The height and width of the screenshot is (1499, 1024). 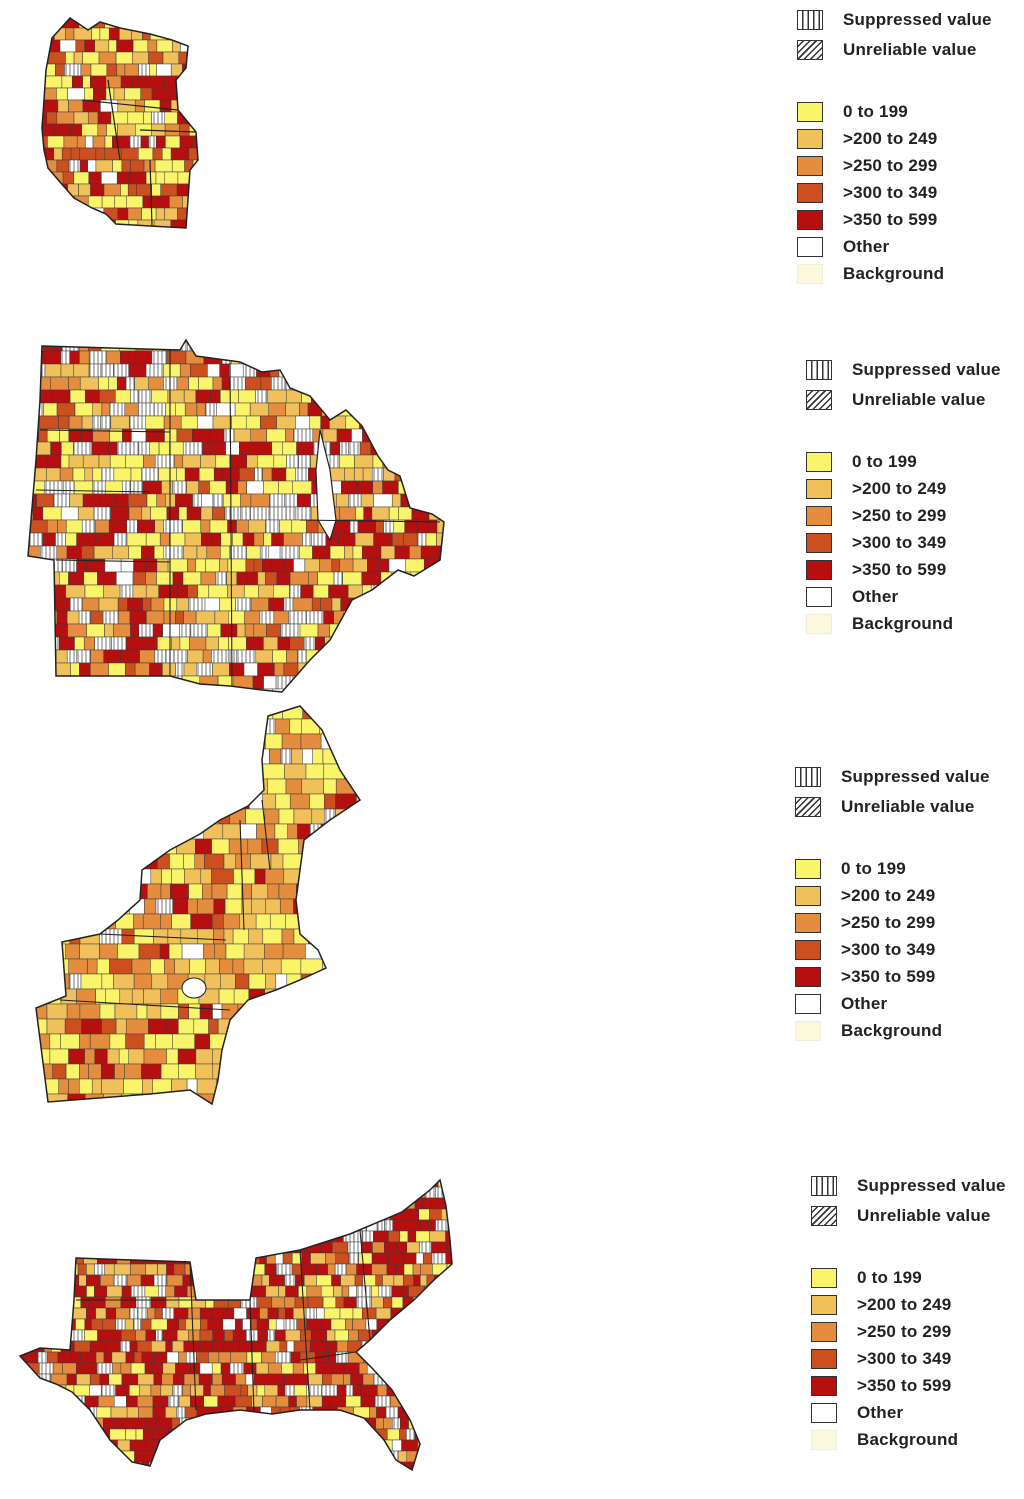 What do you see at coordinates (198, 905) in the screenshot?
I see `county-map-northeast` at bounding box center [198, 905].